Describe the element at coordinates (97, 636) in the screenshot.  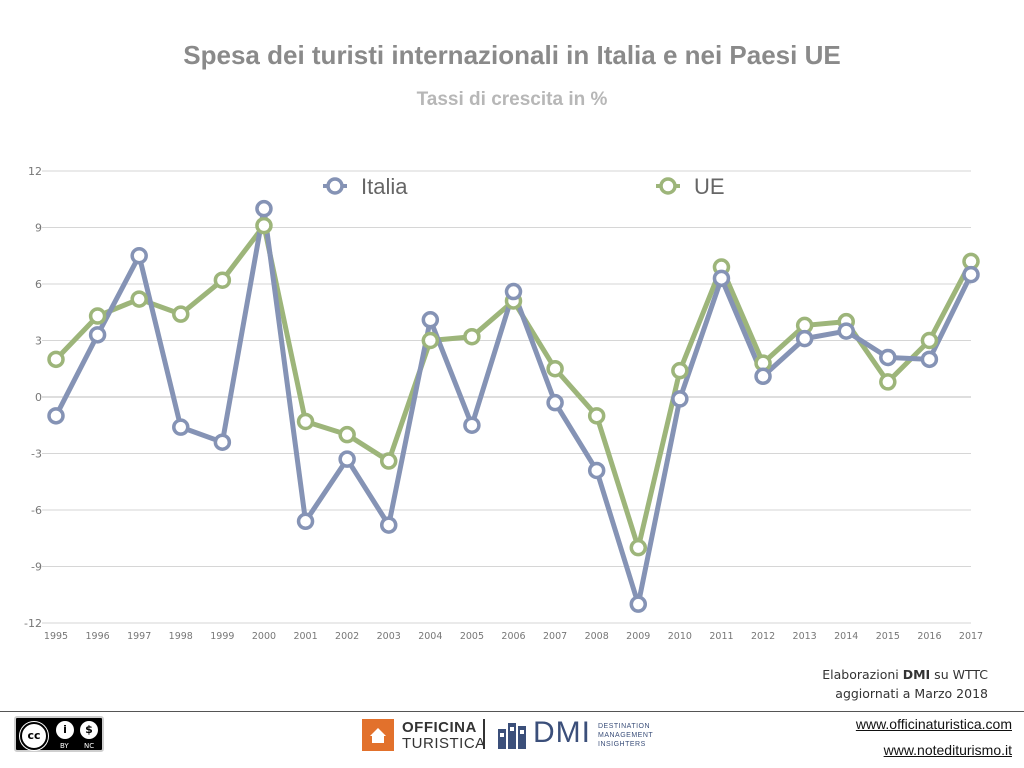
I see `x-tick-label: 1996` at that location.